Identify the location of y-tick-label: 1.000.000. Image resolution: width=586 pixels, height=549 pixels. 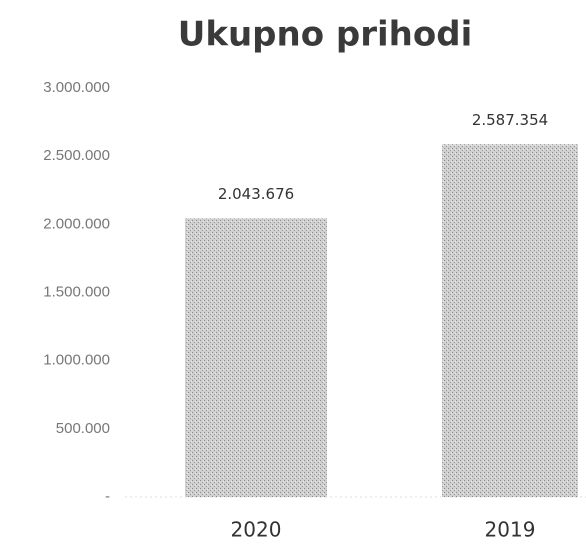
(76, 360).